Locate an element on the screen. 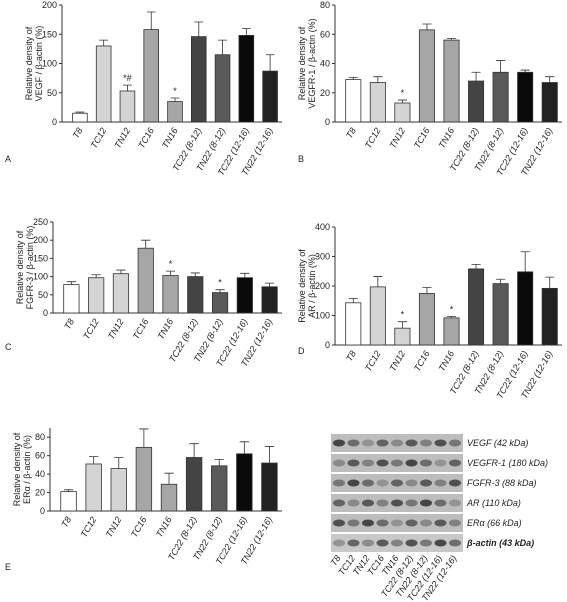 Image resolution: width=567 pixels, height=602 pixels. band-label: β-actin (43 kDa) is located at coordinates (500, 543).